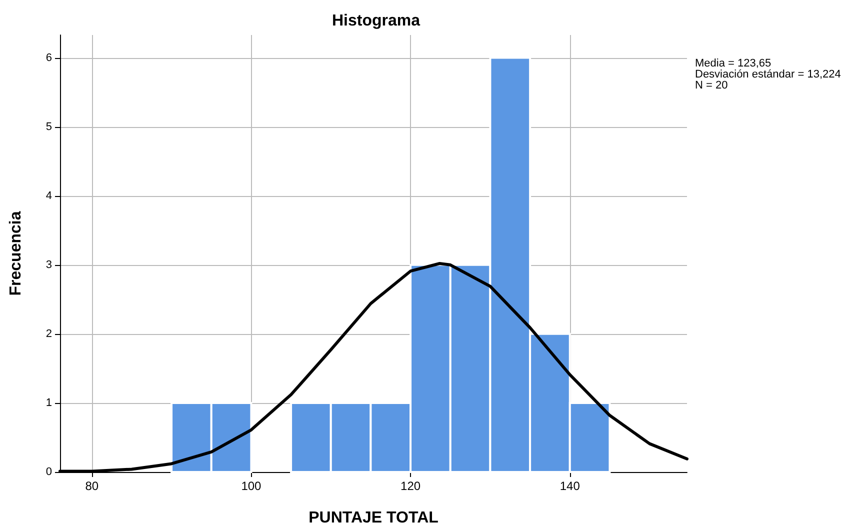 This screenshot has height=531, width=855. I want to click on y-axis-title: Frecuencia, so click(16, 253).